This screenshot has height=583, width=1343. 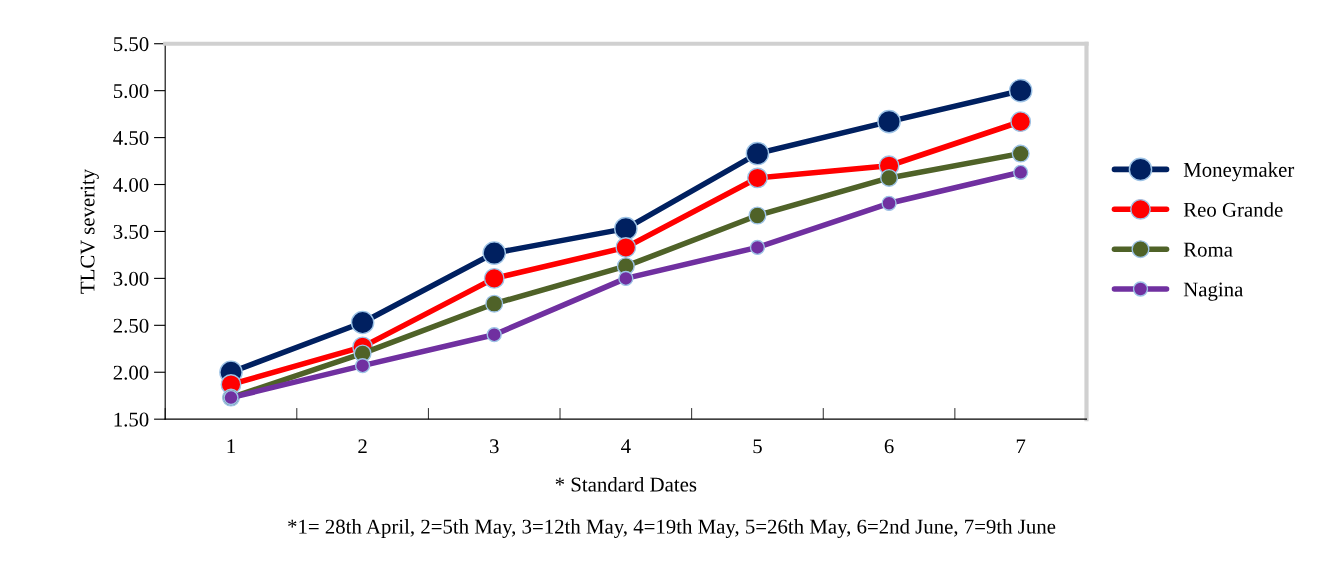 What do you see at coordinates (131, 372) in the screenshot?
I see `y-tick-label: 2.00` at bounding box center [131, 372].